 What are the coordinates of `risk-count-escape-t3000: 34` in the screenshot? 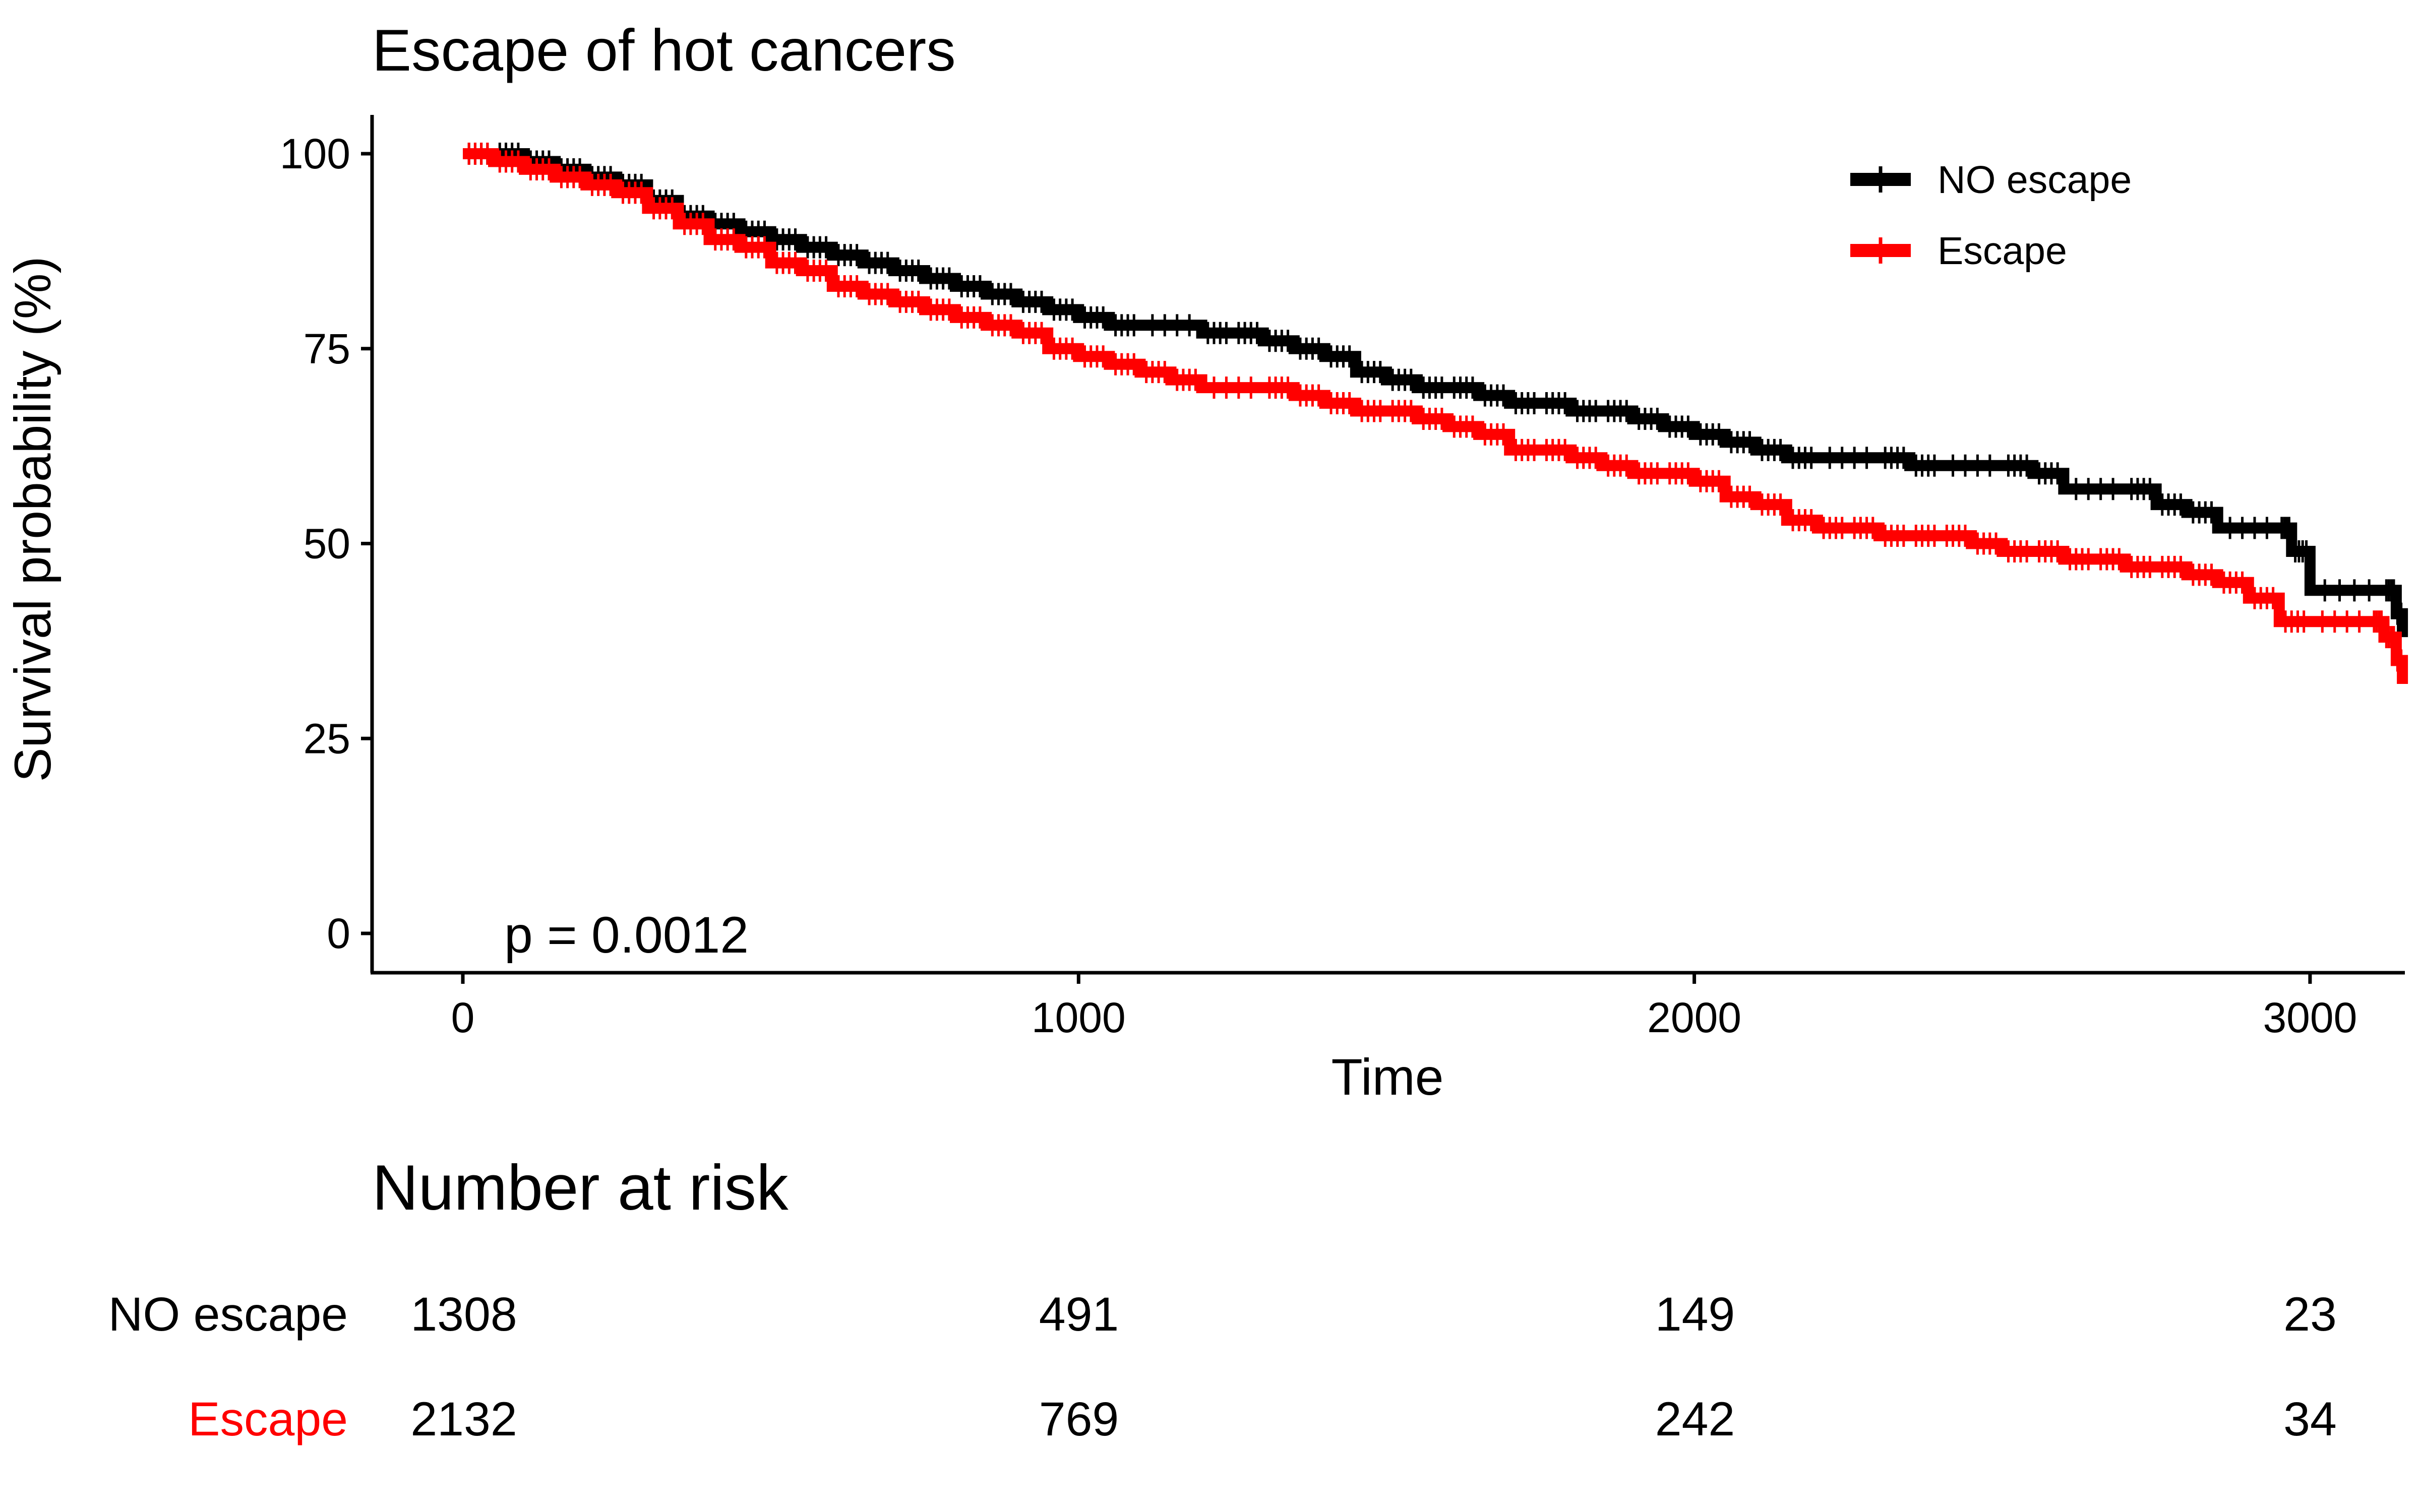 It's located at (2310, 1419).